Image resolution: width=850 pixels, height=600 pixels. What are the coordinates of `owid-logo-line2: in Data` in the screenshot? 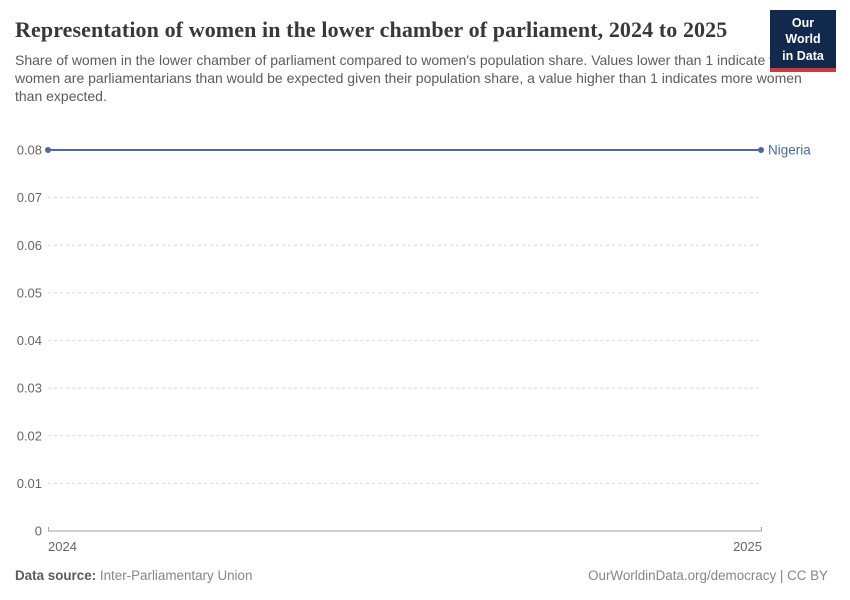 It's located at (803, 55).